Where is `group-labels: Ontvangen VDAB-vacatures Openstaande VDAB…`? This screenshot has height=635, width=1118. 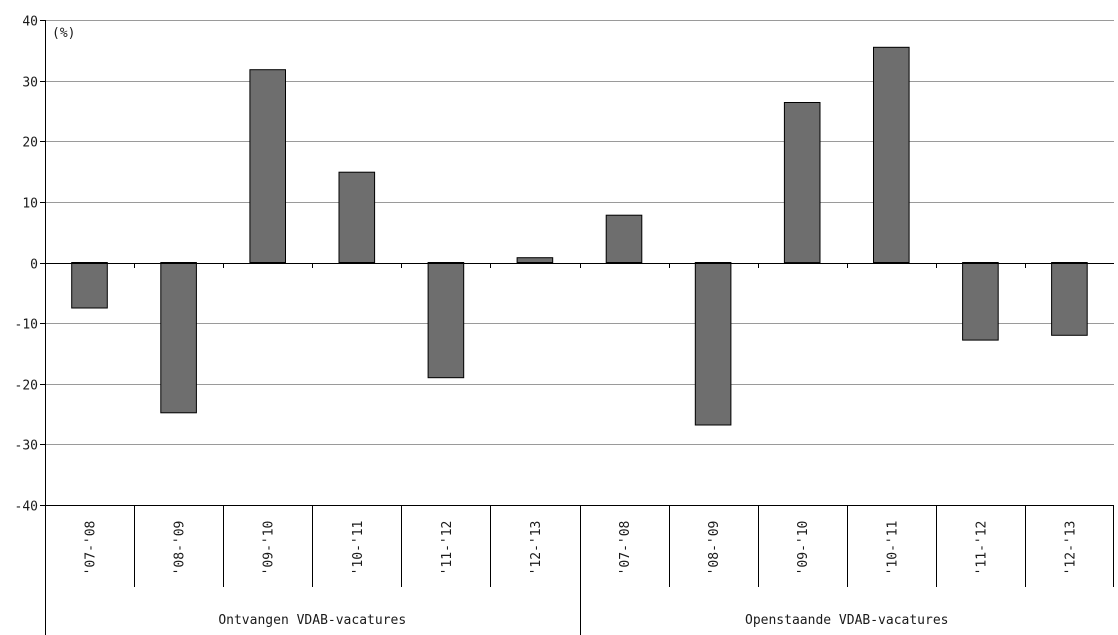 group-labels: Ontvangen VDAB-vacatures Openstaande VDAB… is located at coordinates (583, 620).